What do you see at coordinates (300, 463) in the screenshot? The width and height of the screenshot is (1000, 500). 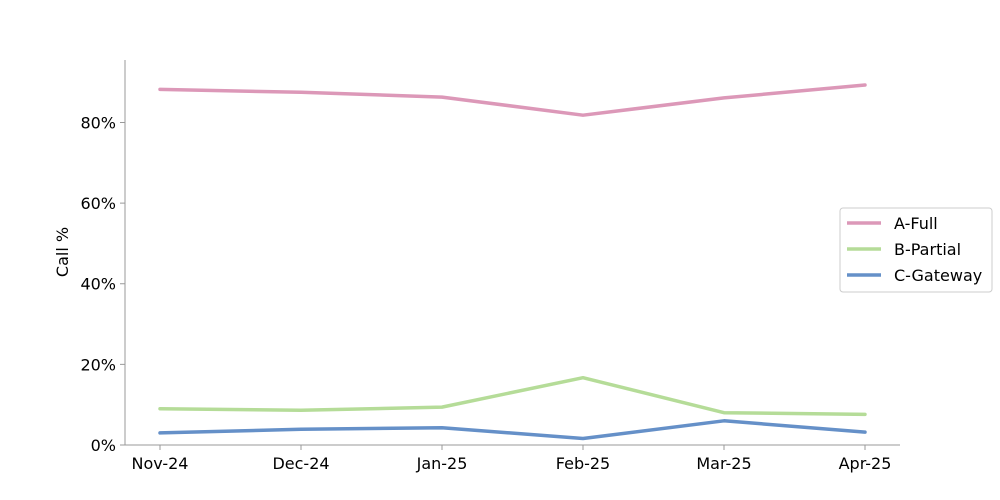 I see `x-tick-label: Dec-24` at bounding box center [300, 463].